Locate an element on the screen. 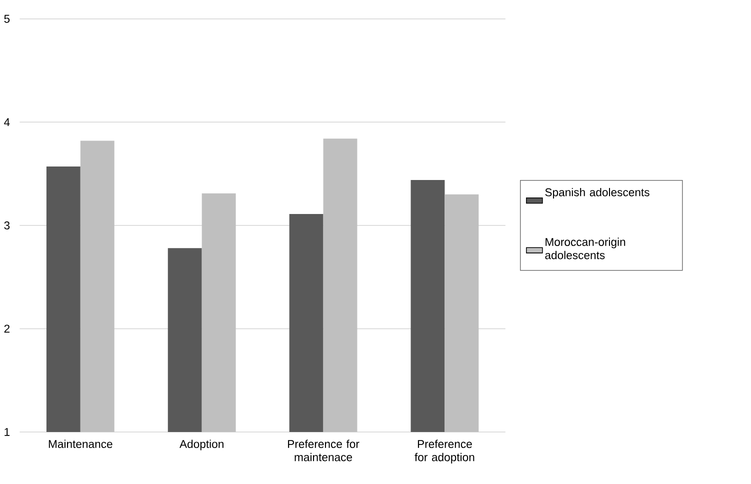  x-tick-label: Adoption is located at coordinates (202, 445).